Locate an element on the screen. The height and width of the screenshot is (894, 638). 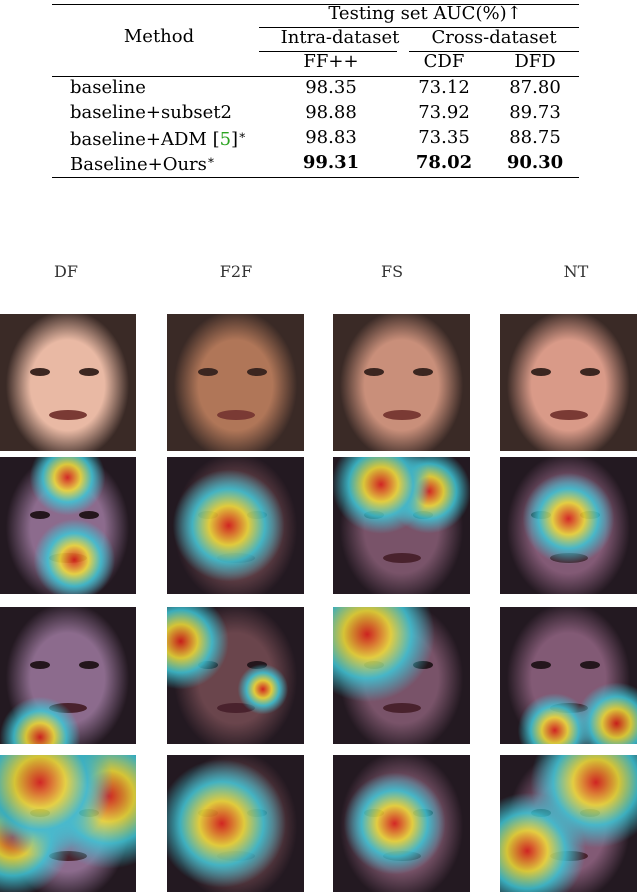
face-image-df is located at coordinates (68, 382).